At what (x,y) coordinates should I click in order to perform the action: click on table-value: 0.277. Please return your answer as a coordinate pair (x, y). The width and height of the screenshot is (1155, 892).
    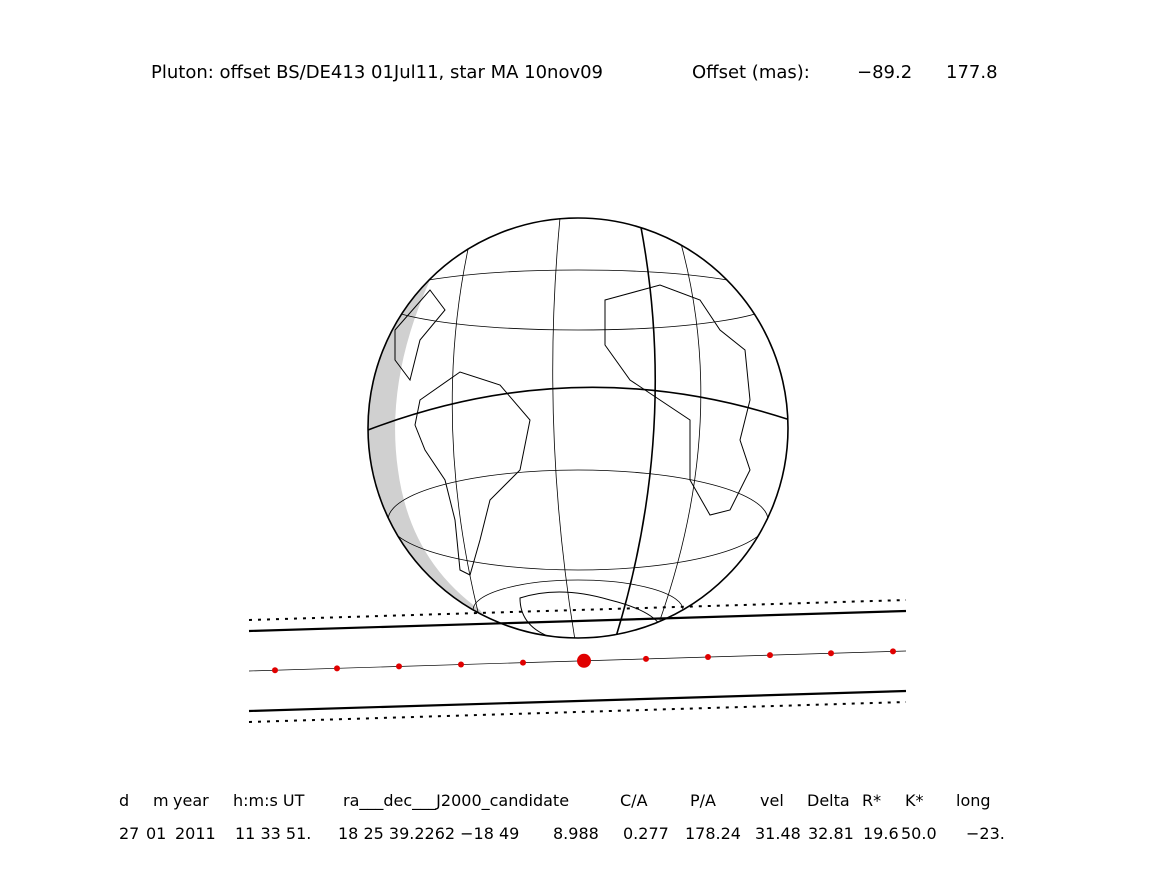
    Looking at the image, I should click on (646, 833).